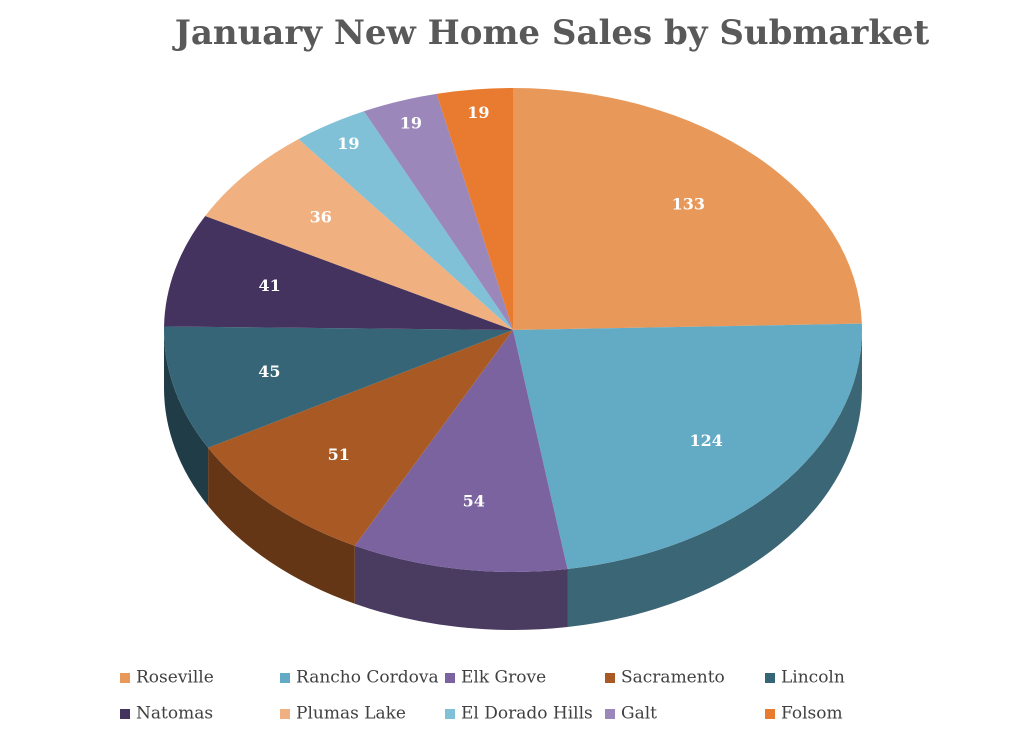 The height and width of the screenshot is (745, 1024). Describe the element at coordinates (688, 204) in the screenshot. I see `data-label: 133` at that location.